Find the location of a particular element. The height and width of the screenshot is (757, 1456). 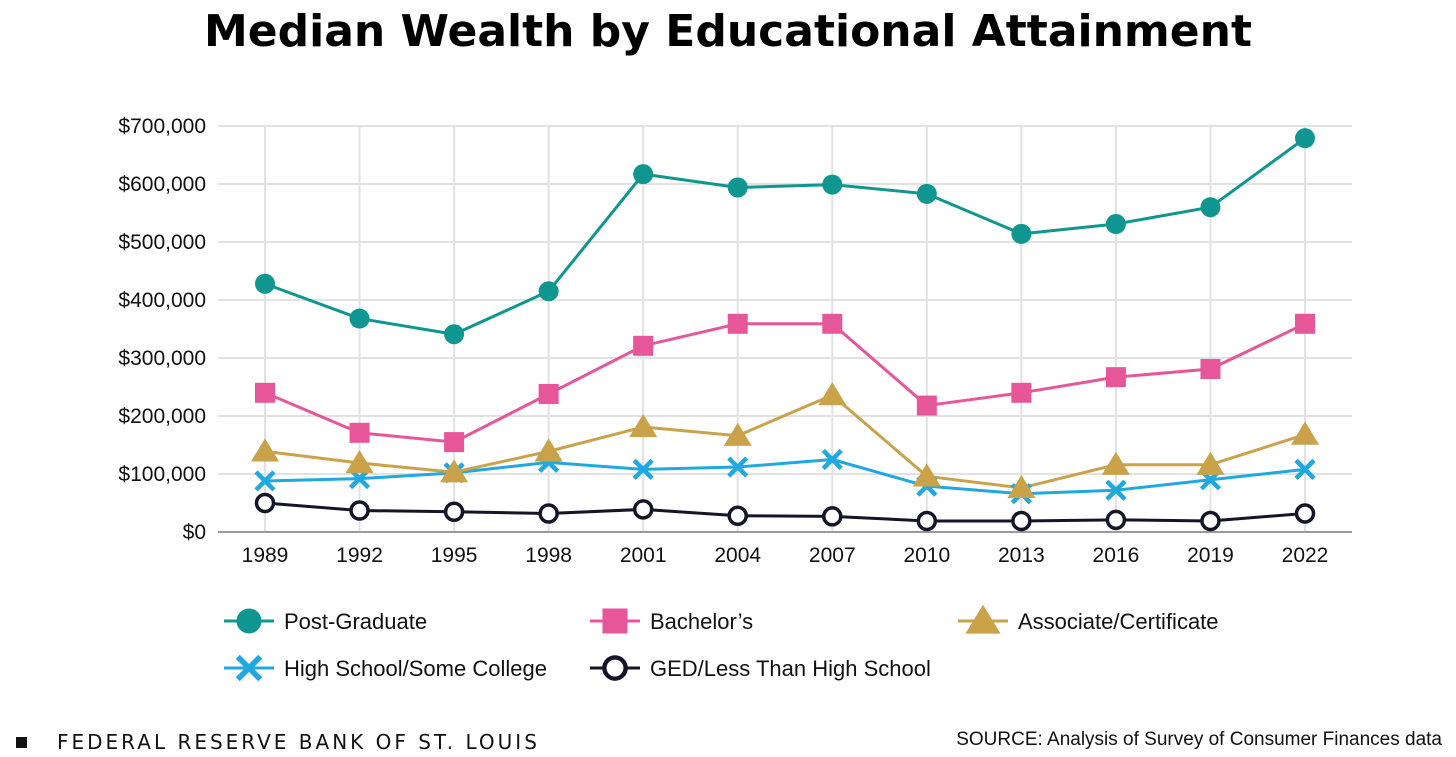

x-tick-label: 2013 is located at coordinates (1021, 555).